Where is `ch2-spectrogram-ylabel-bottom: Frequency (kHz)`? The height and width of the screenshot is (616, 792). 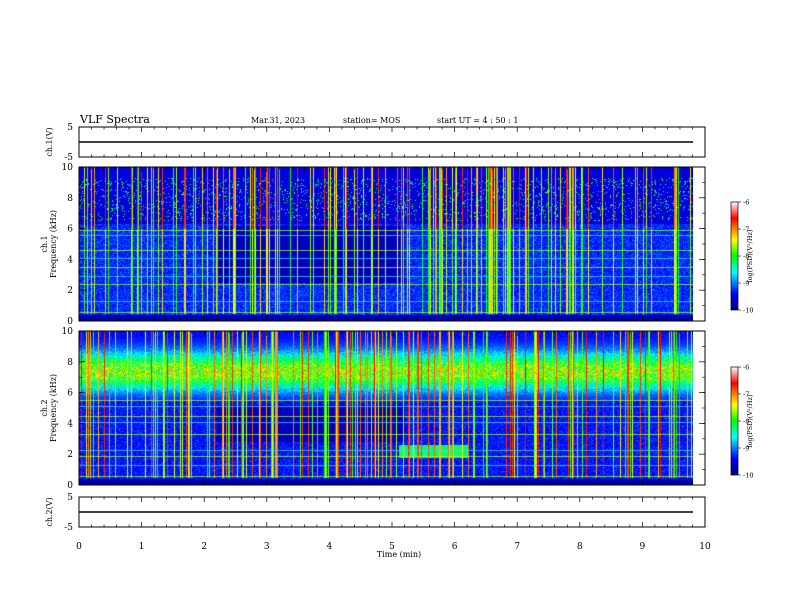 ch2-spectrogram-ylabel-bottom: Frequency (kHz) is located at coordinates (53, 408).